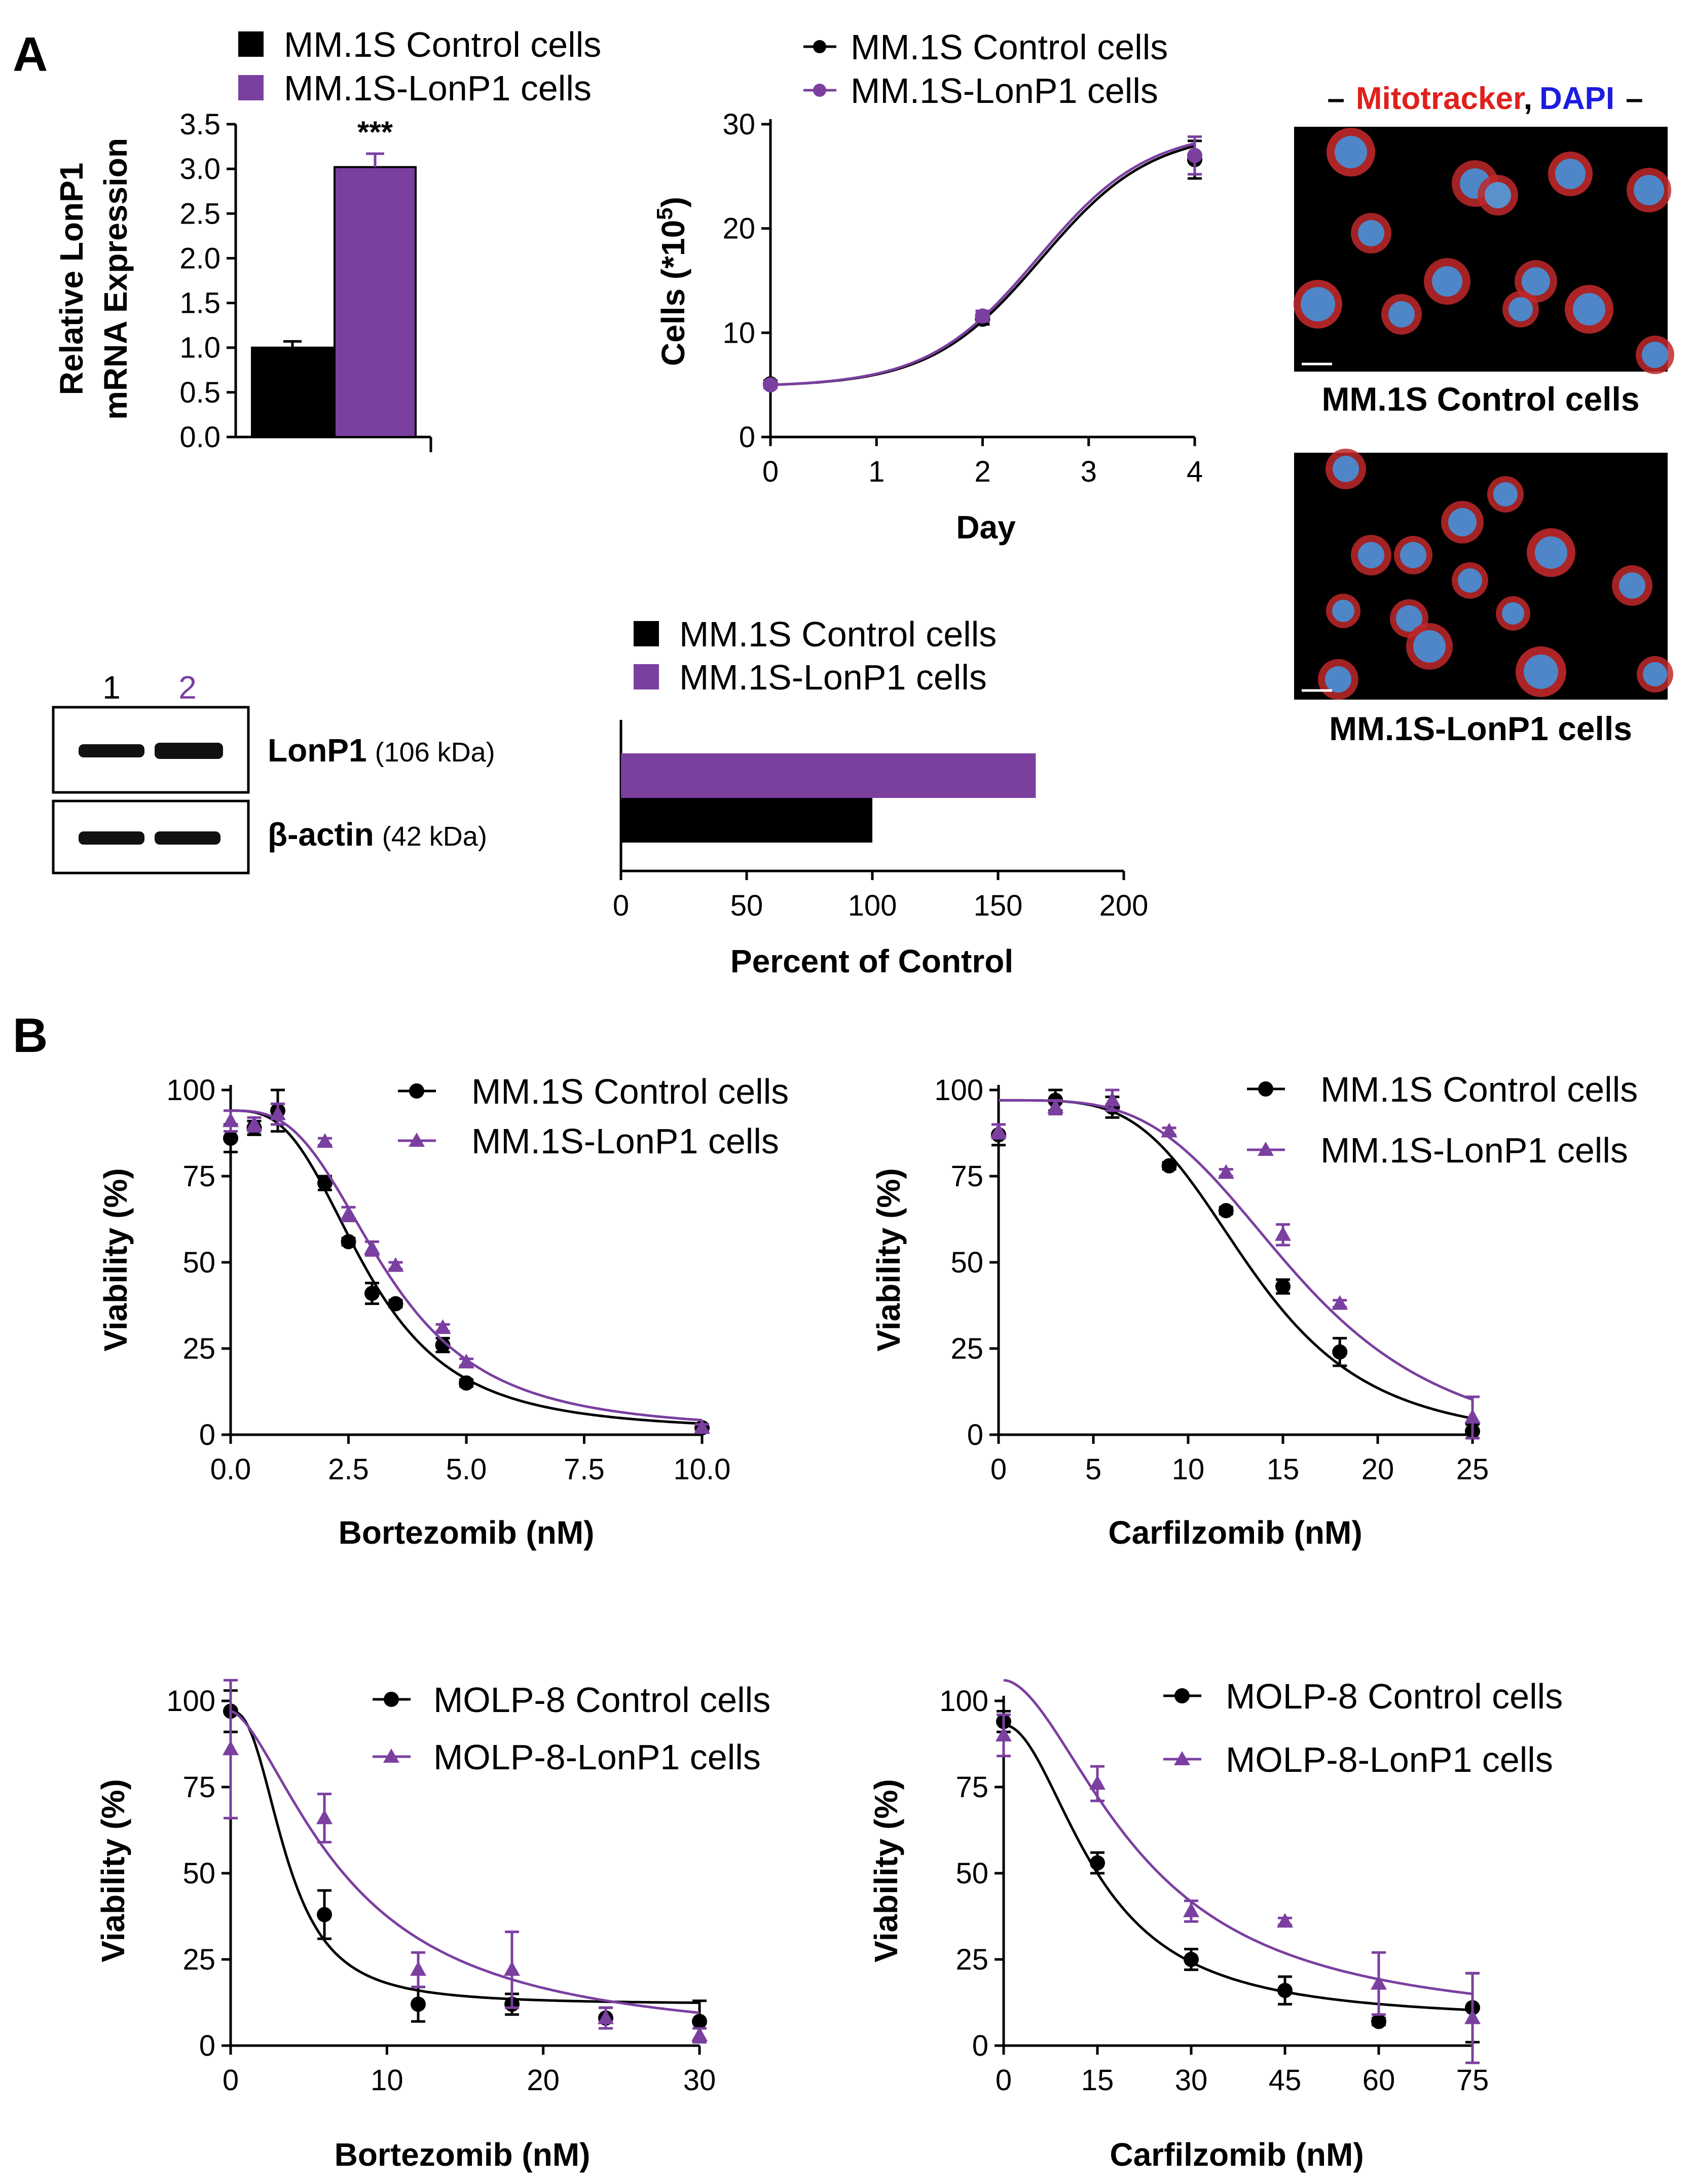 The image size is (1693, 2184). Describe the element at coordinates (1188, 1469) in the screenshot. I see `x-tick-label: 10` at that location.